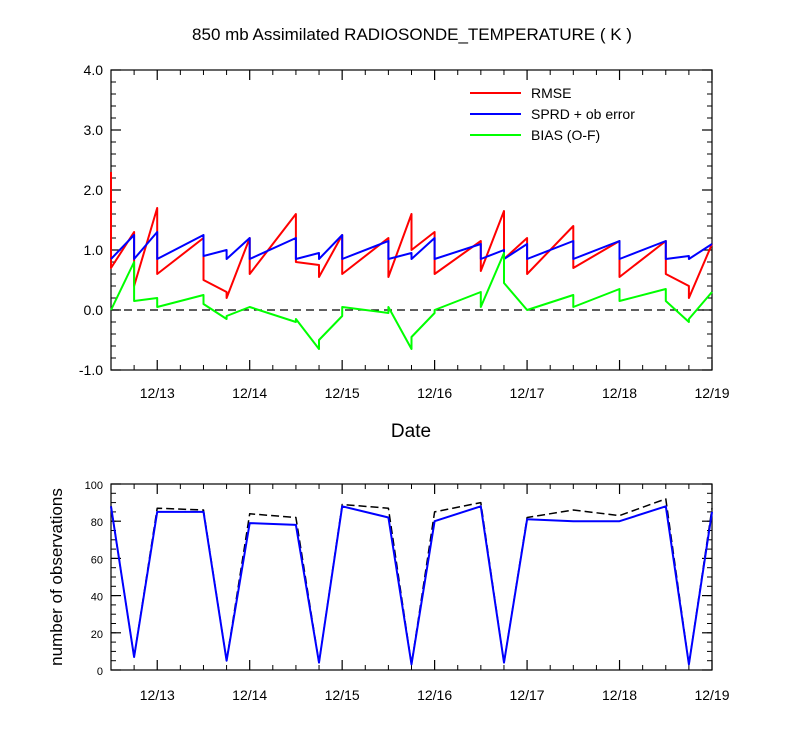 This screenshot has height=750, width=800. What do you see at coordinates (94, 310) in the screenshot?
I see `y-tick-label: 0.0` at bounding box center [94, 310].